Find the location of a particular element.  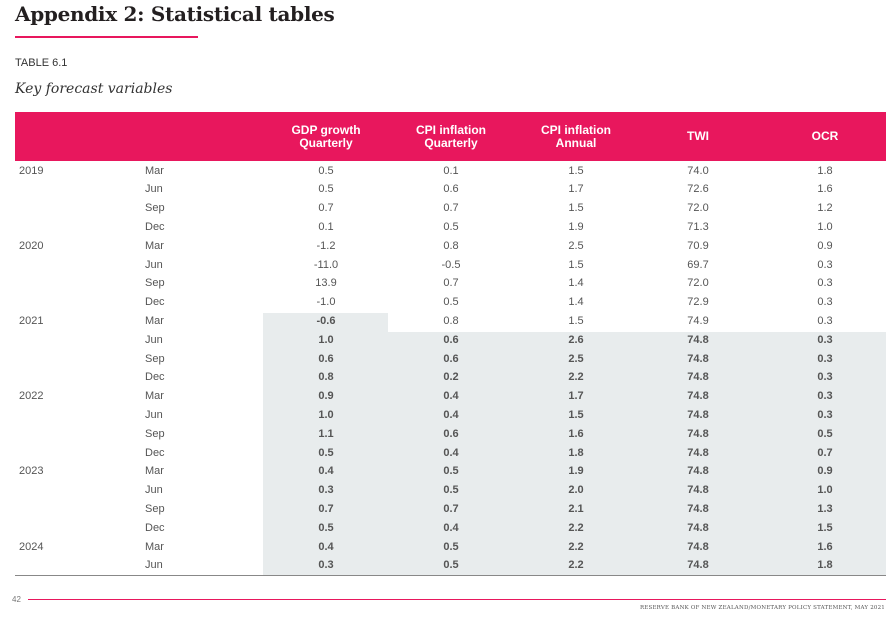

page-title: Appendix 2: Statistical tables is located at coordinates (175, 14).